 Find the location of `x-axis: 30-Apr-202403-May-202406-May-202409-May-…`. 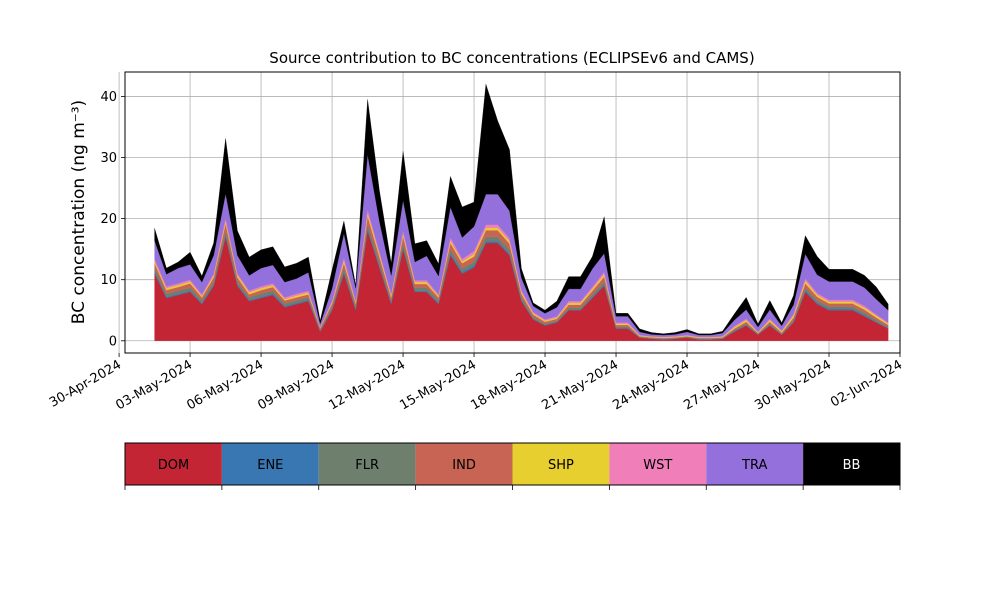

x-axis: 30-Apr-202403-May-202406-May-202409-May-… is located at coordinates (476, 383).